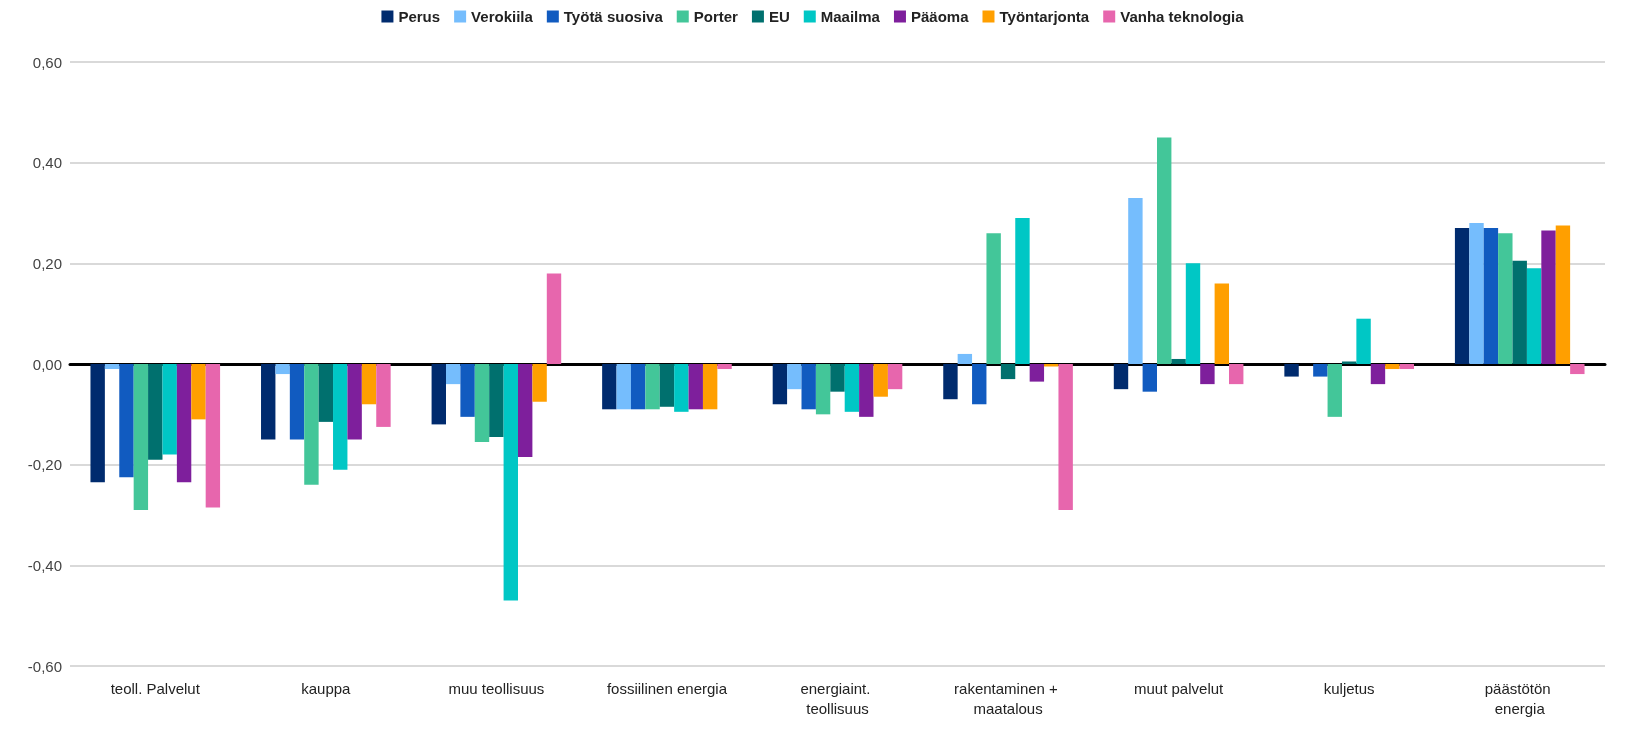  I want to click on x-tick-label: muut palvelut, so click(1179, 688).